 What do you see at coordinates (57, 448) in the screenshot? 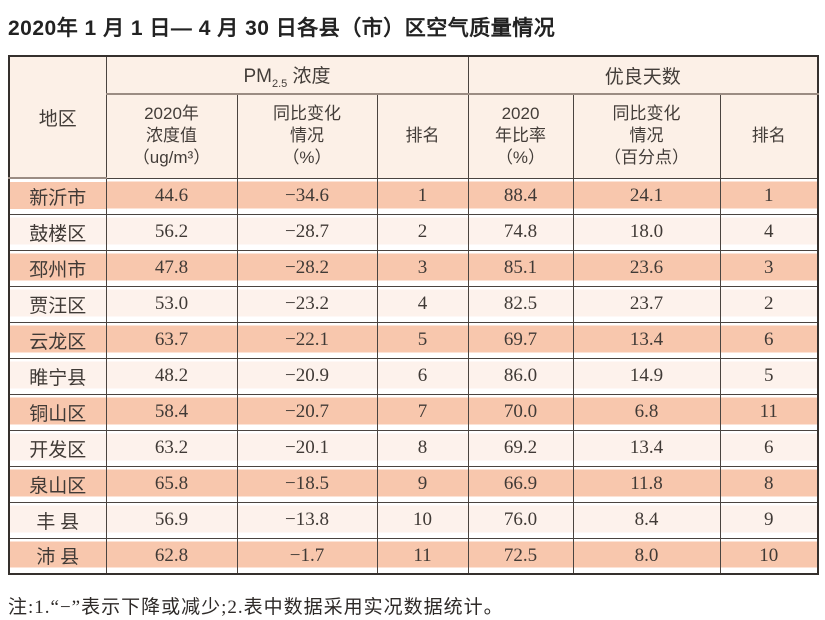
I see `cell-region: 开发区` at bounding box center [57, 448].